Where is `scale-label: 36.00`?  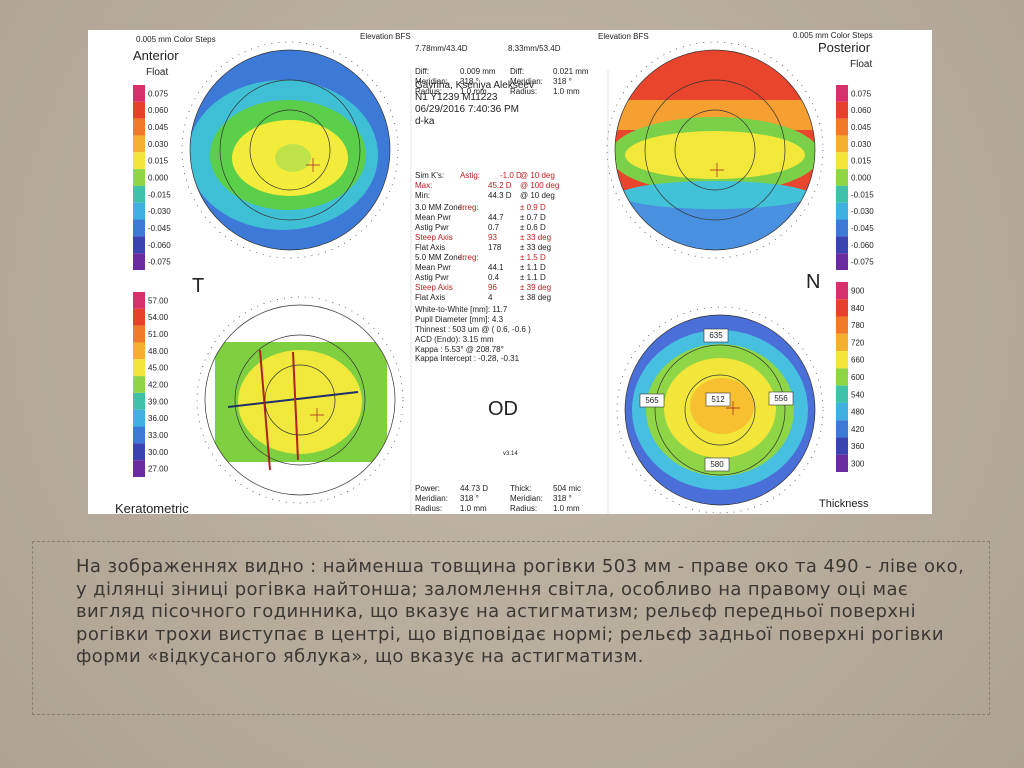
scale-label: 36.00 is located at coordinates (158, 418).